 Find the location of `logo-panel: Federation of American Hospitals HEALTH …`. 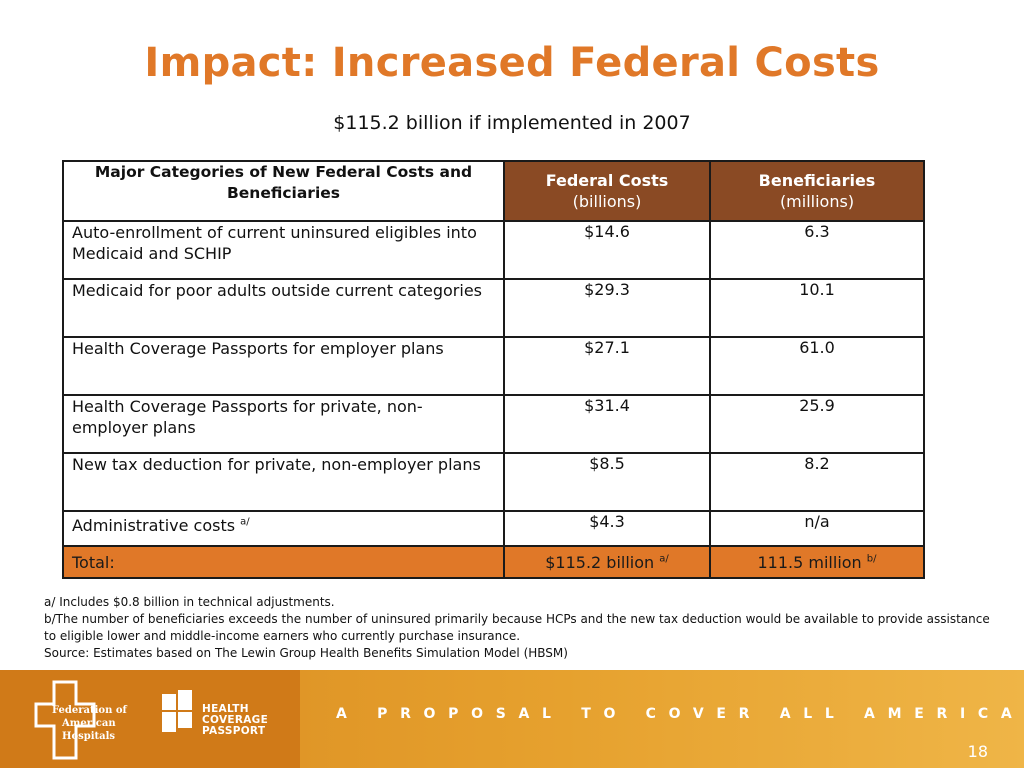

logo-panel: Federation of American Hospitals HEALTH … is located at coordinates (150, 719).